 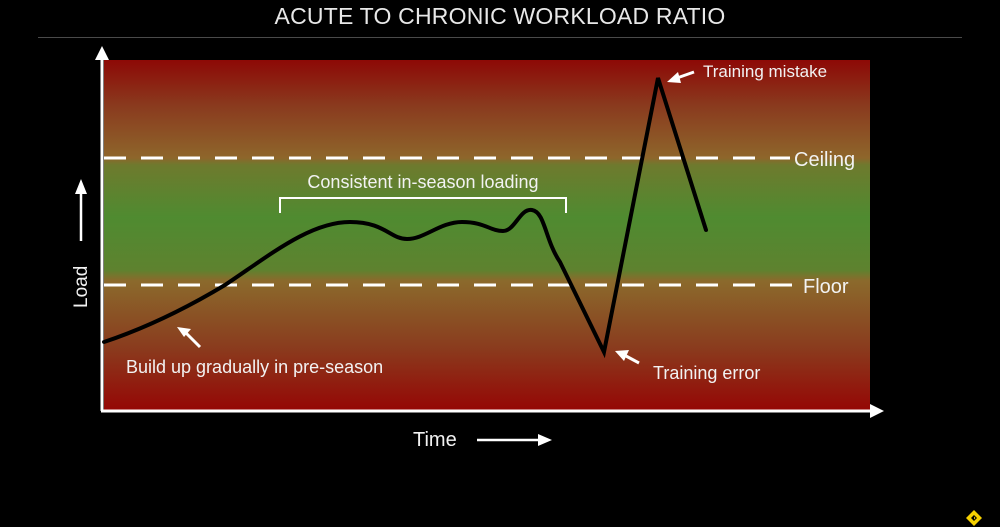 What do you see at coordinates (674, 77) in the screenshot?
I see `training-mistake-arrowhead-icon` at bounding box center [674, 77].